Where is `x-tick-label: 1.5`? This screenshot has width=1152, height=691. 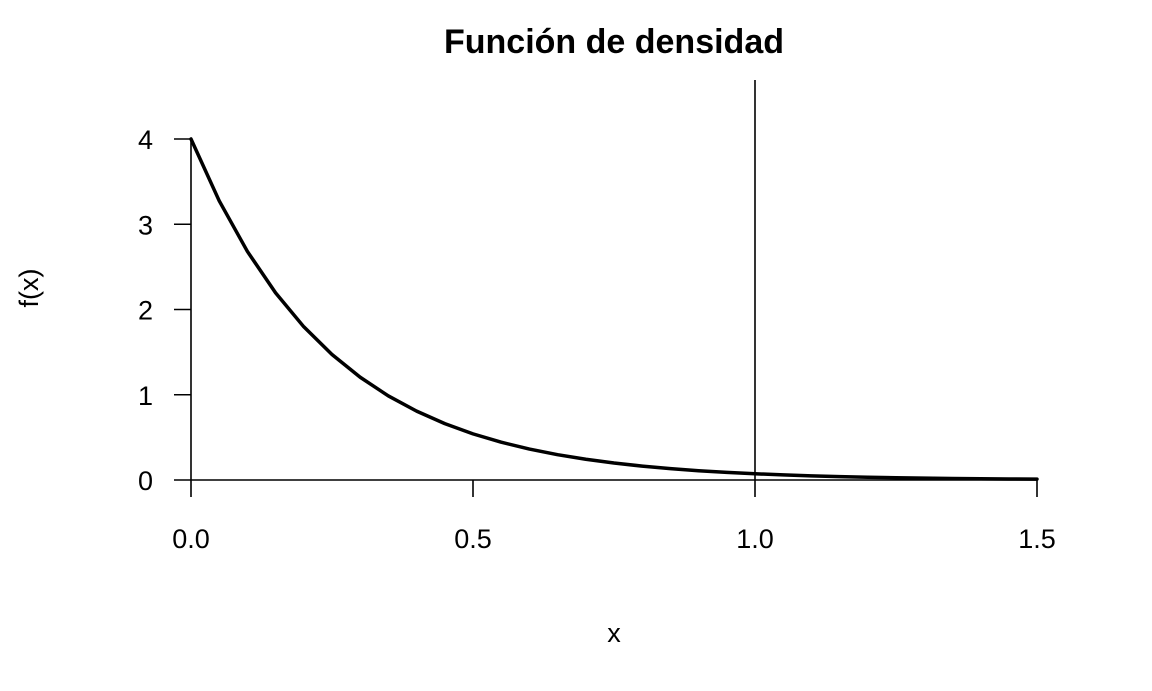 x-tick-label: 1.5 is located at coordinates (1037, 539).